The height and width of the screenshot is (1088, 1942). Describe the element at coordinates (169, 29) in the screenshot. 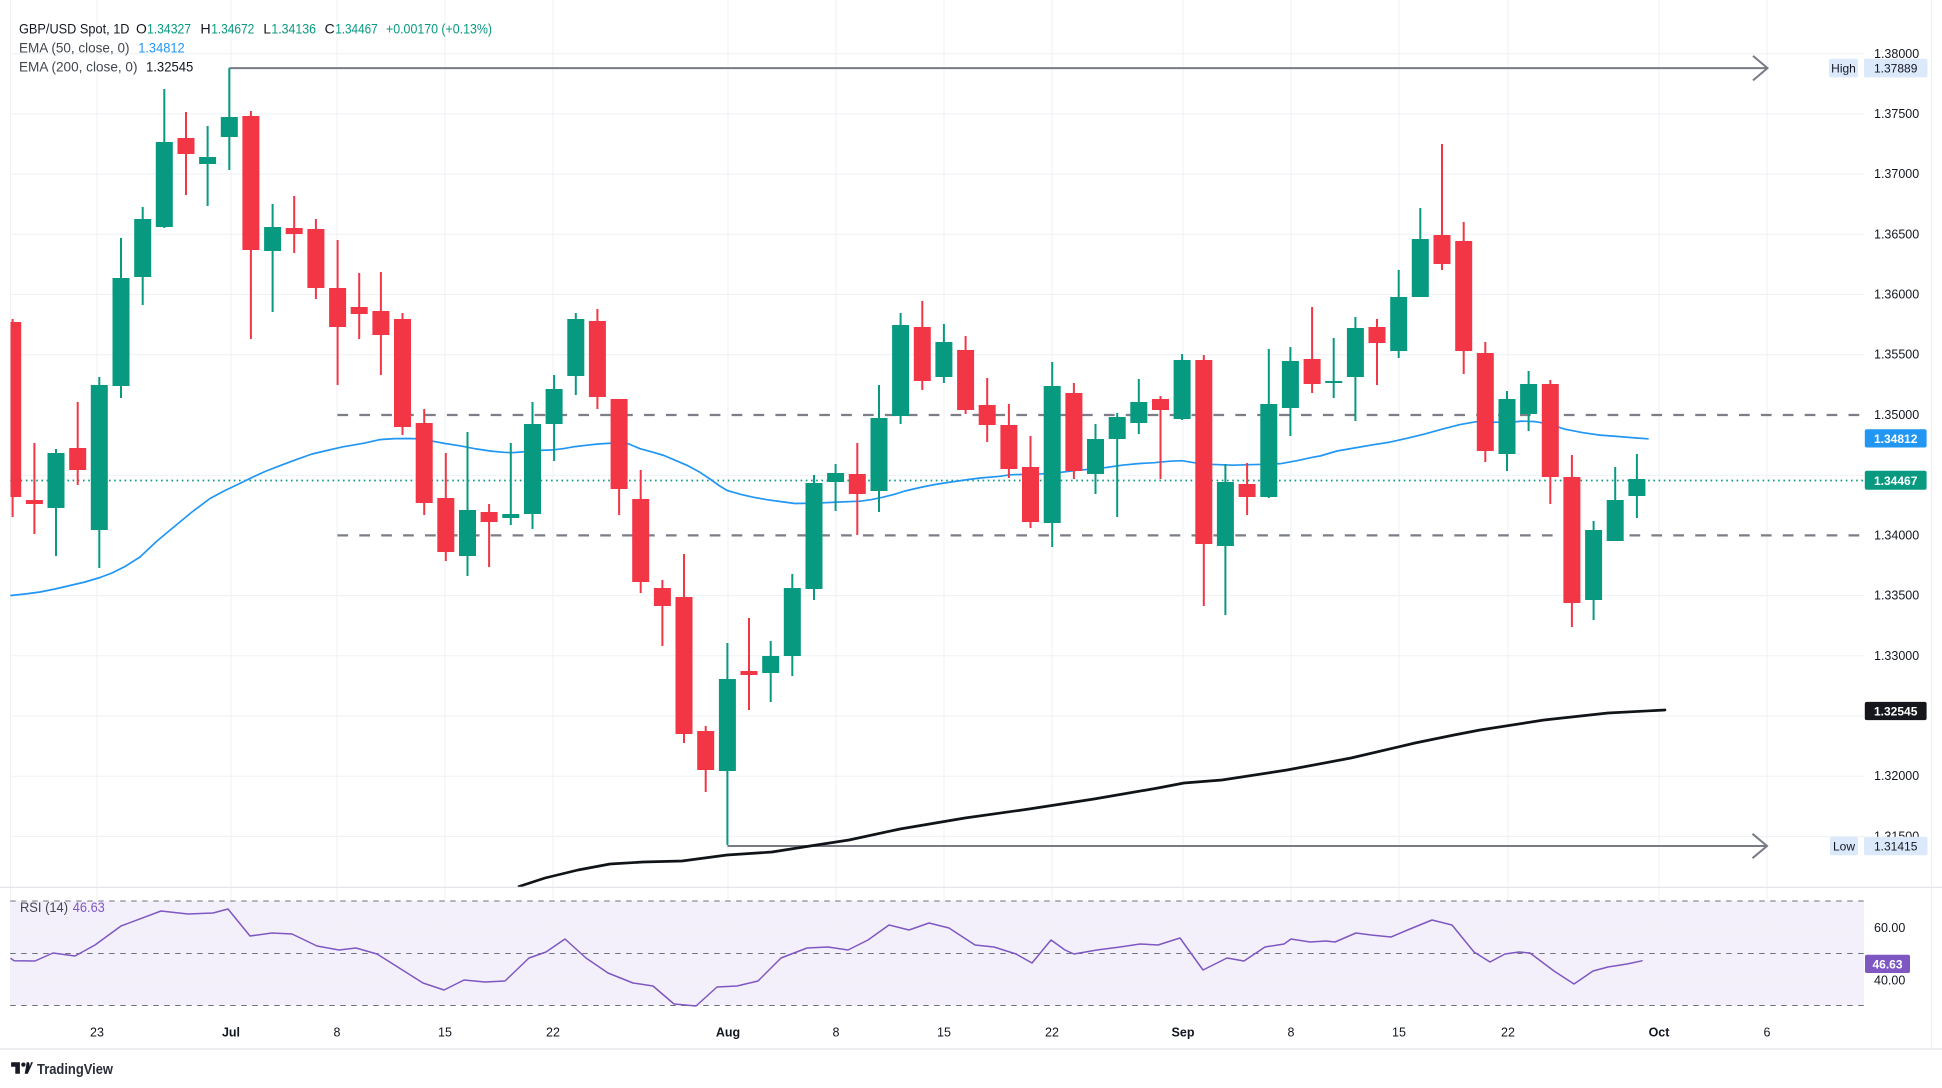

I see `svg-text: 1.34327` at that location.